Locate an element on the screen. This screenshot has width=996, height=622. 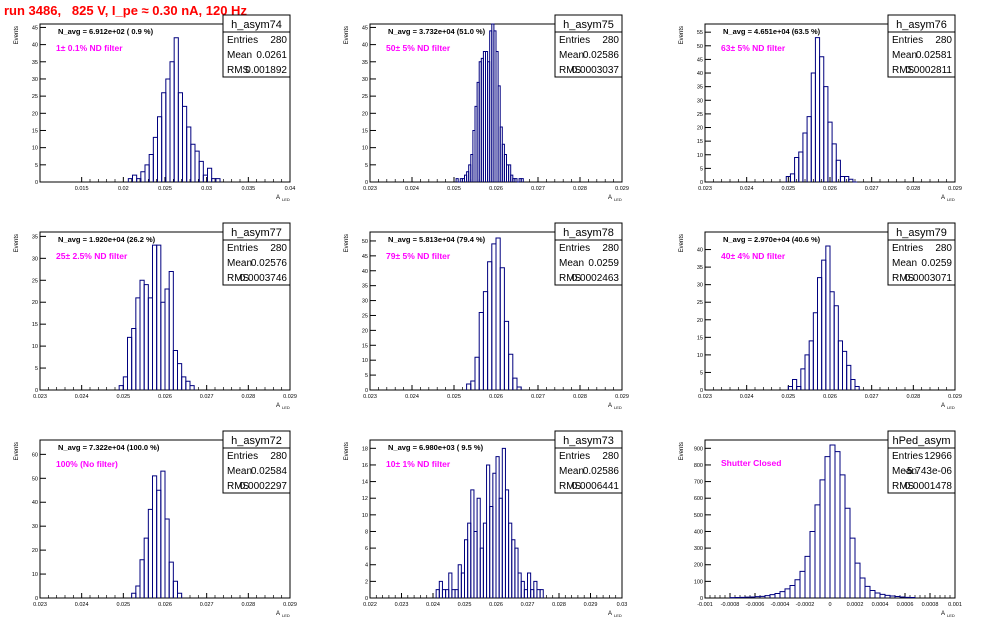
x-tick-label: 0.023 is located at coordinates (705, 397).